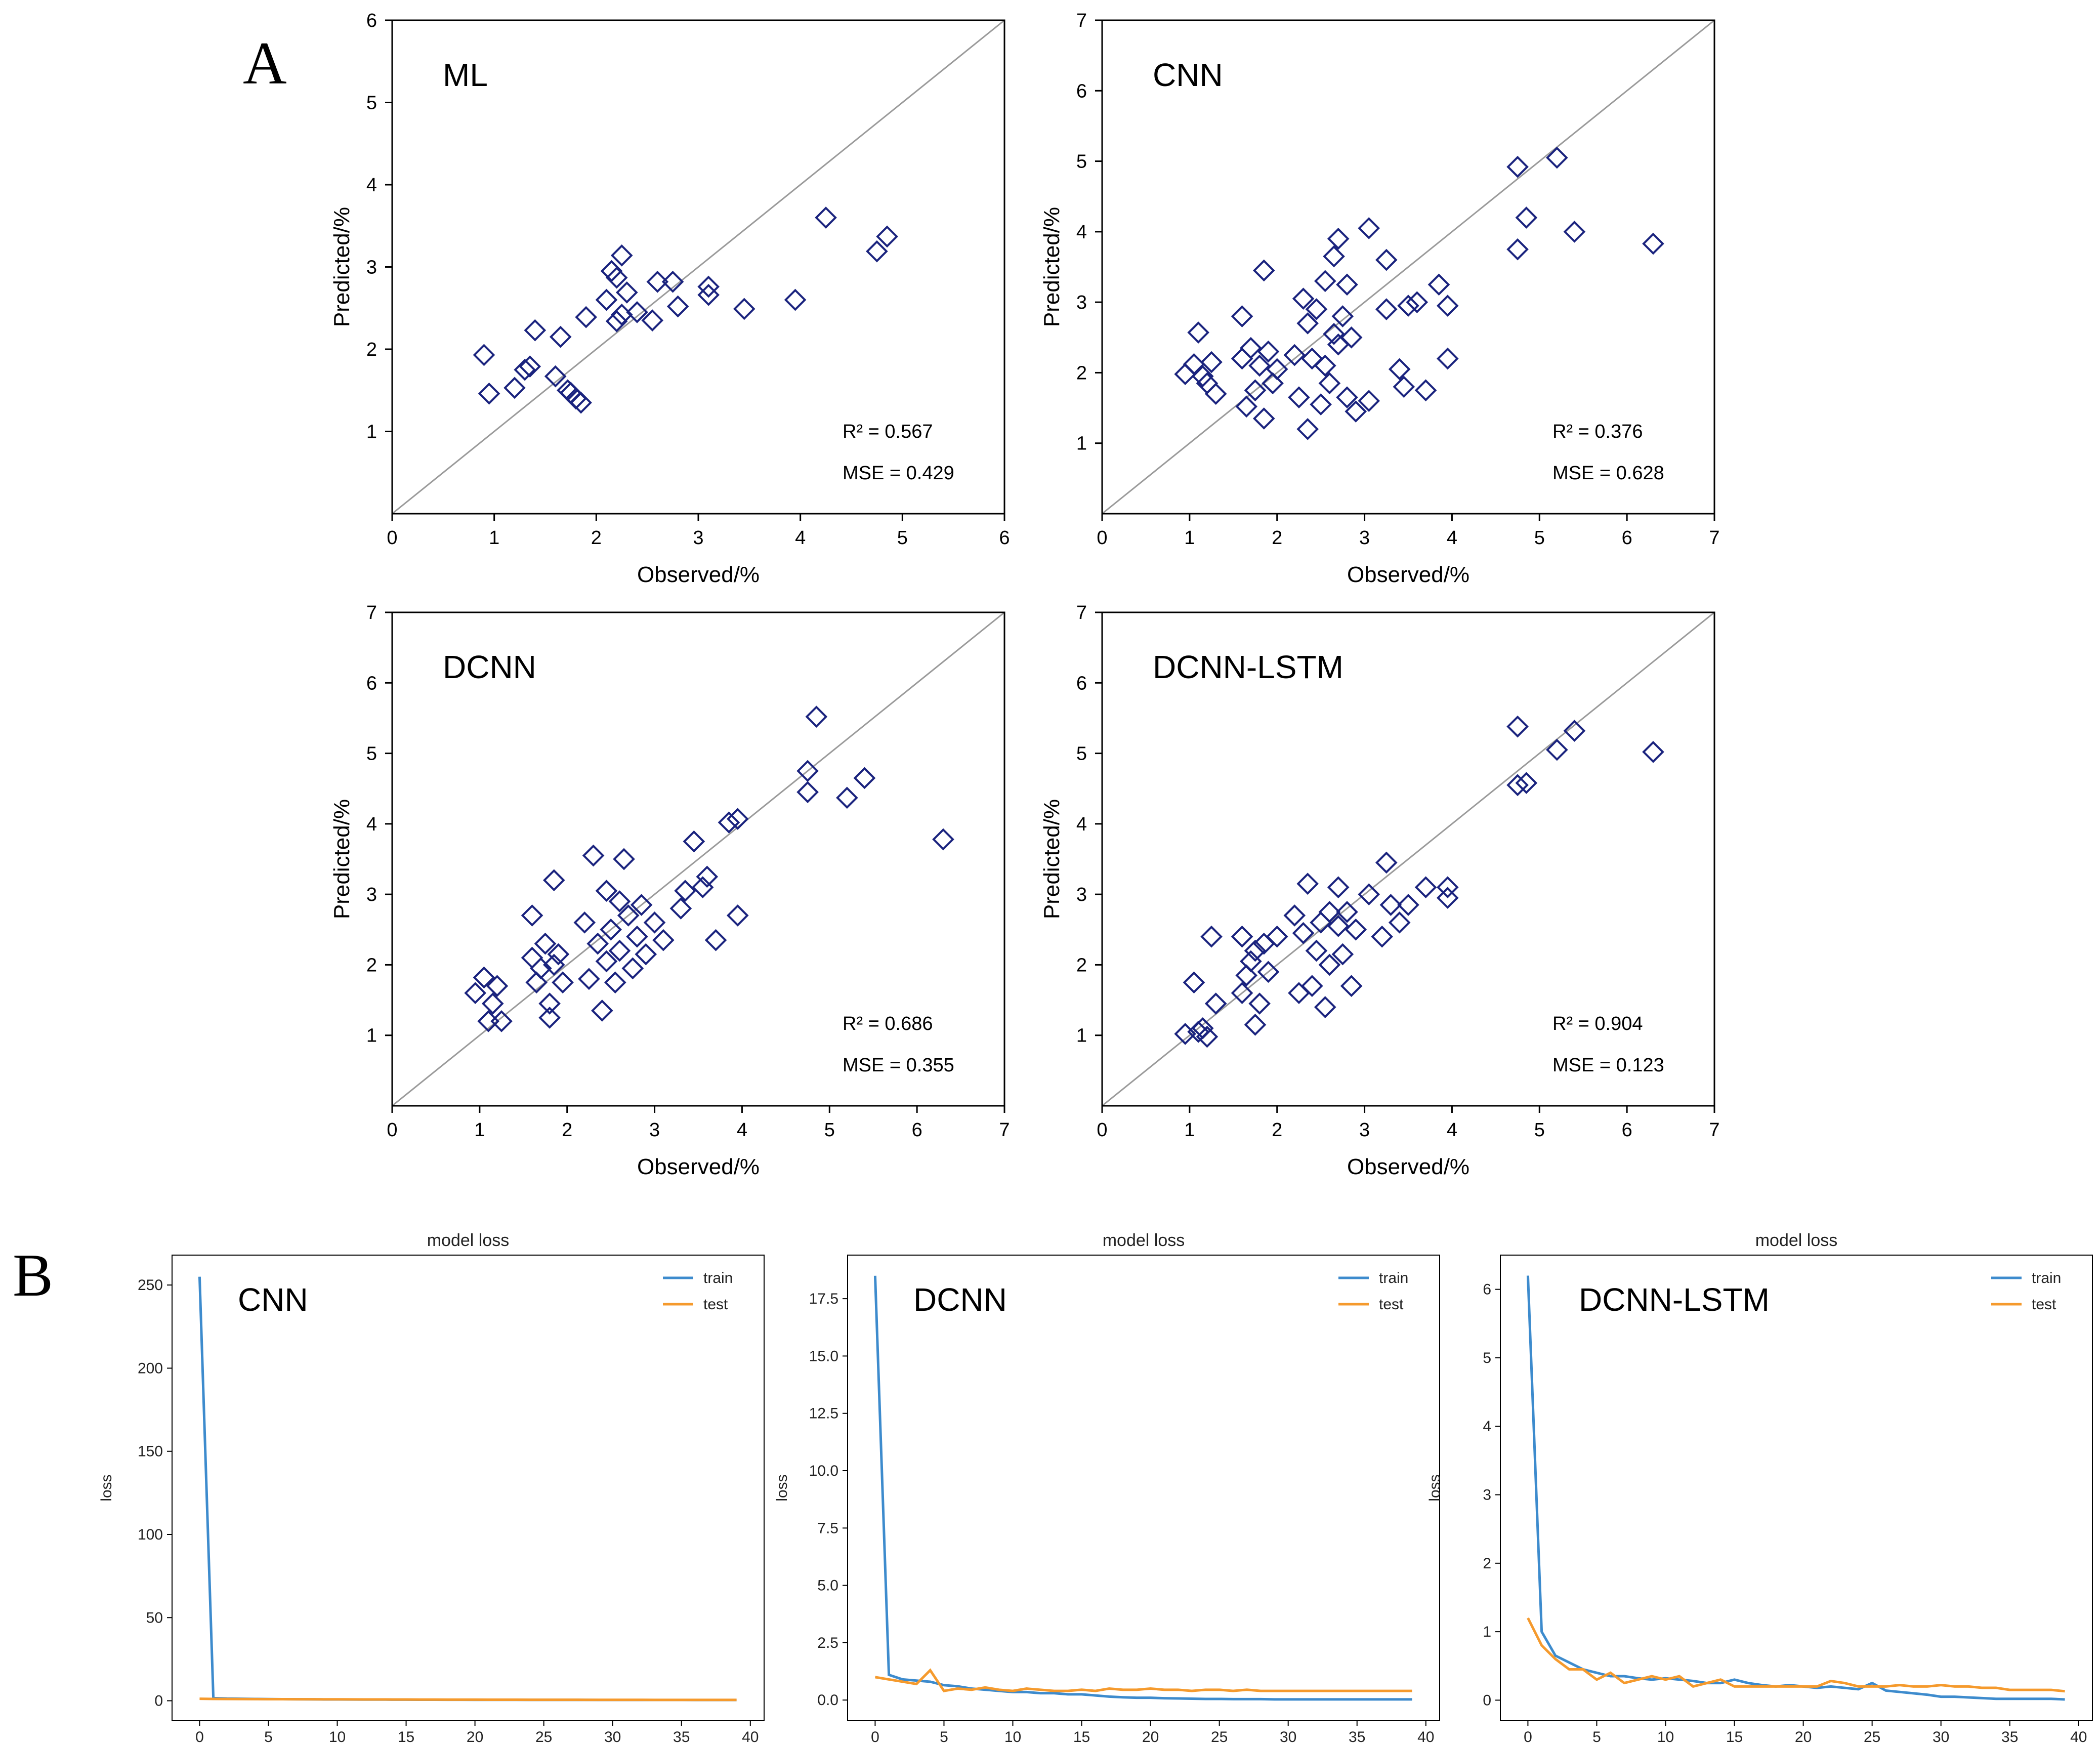  I want to click on legend-label-test: test, so click(2044, 1304).